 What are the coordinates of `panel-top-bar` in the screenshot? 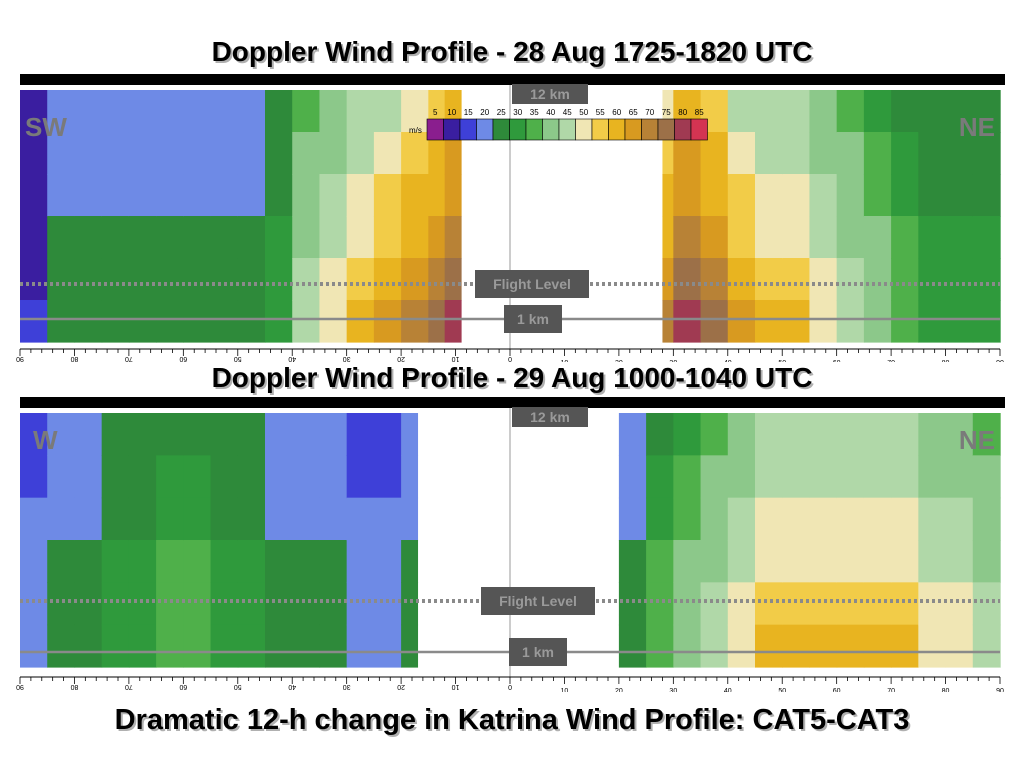 It's located at (512, 79).